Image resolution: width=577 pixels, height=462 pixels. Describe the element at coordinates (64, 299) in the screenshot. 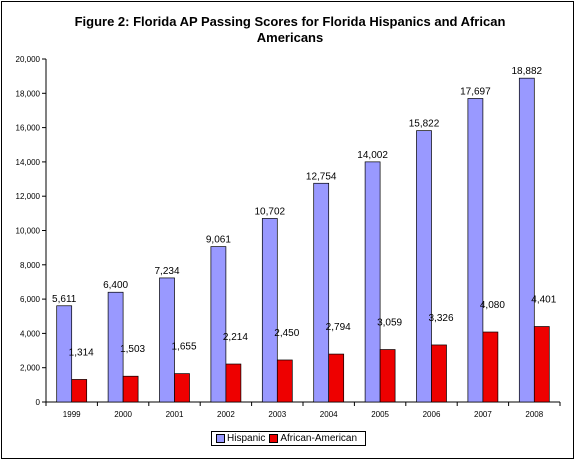

I see `data-label-hispanic: 5,611` at that location.